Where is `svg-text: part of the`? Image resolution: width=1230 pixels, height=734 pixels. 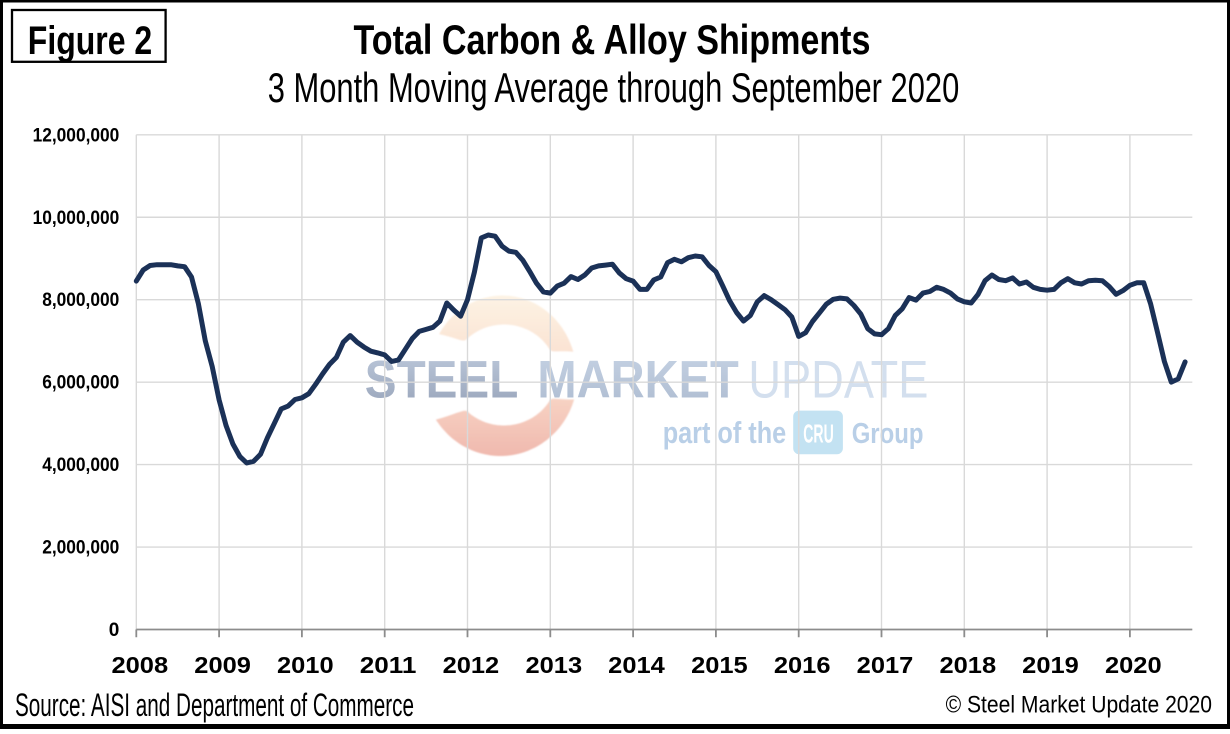 svg-text: part of the is located at coordinates (725, 432).